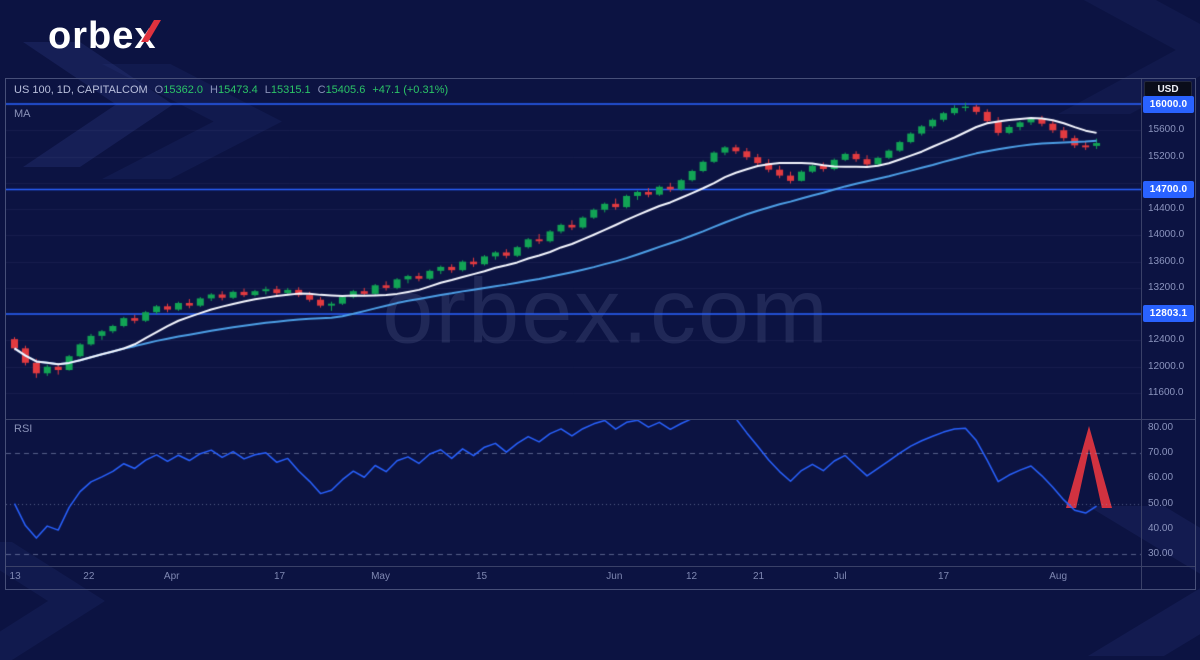 The width and height of the screenshot is (1200, 660). Describe the element at coordinates (1166, 366) in the screenshot. I see `price-axis-label: 12000.0` at that location.